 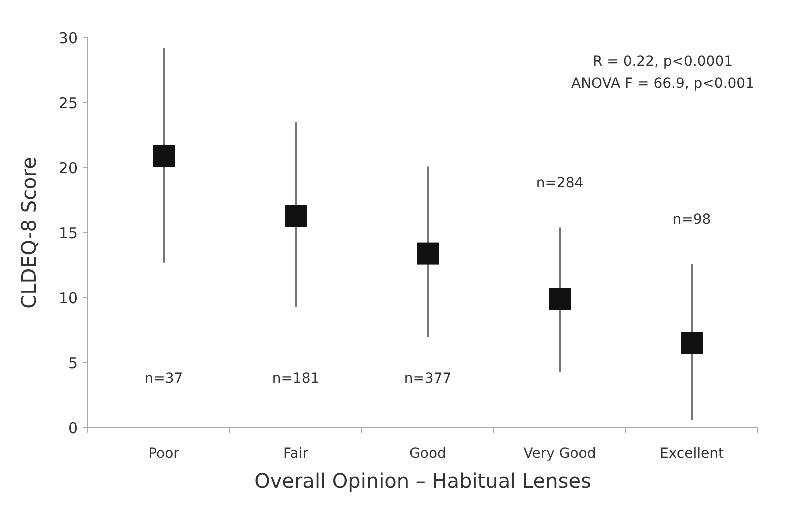 What do you see at coordinates (68, 38) in the screenshot?
I see `y-tick-label: 30` at bounding box center [68, 38].